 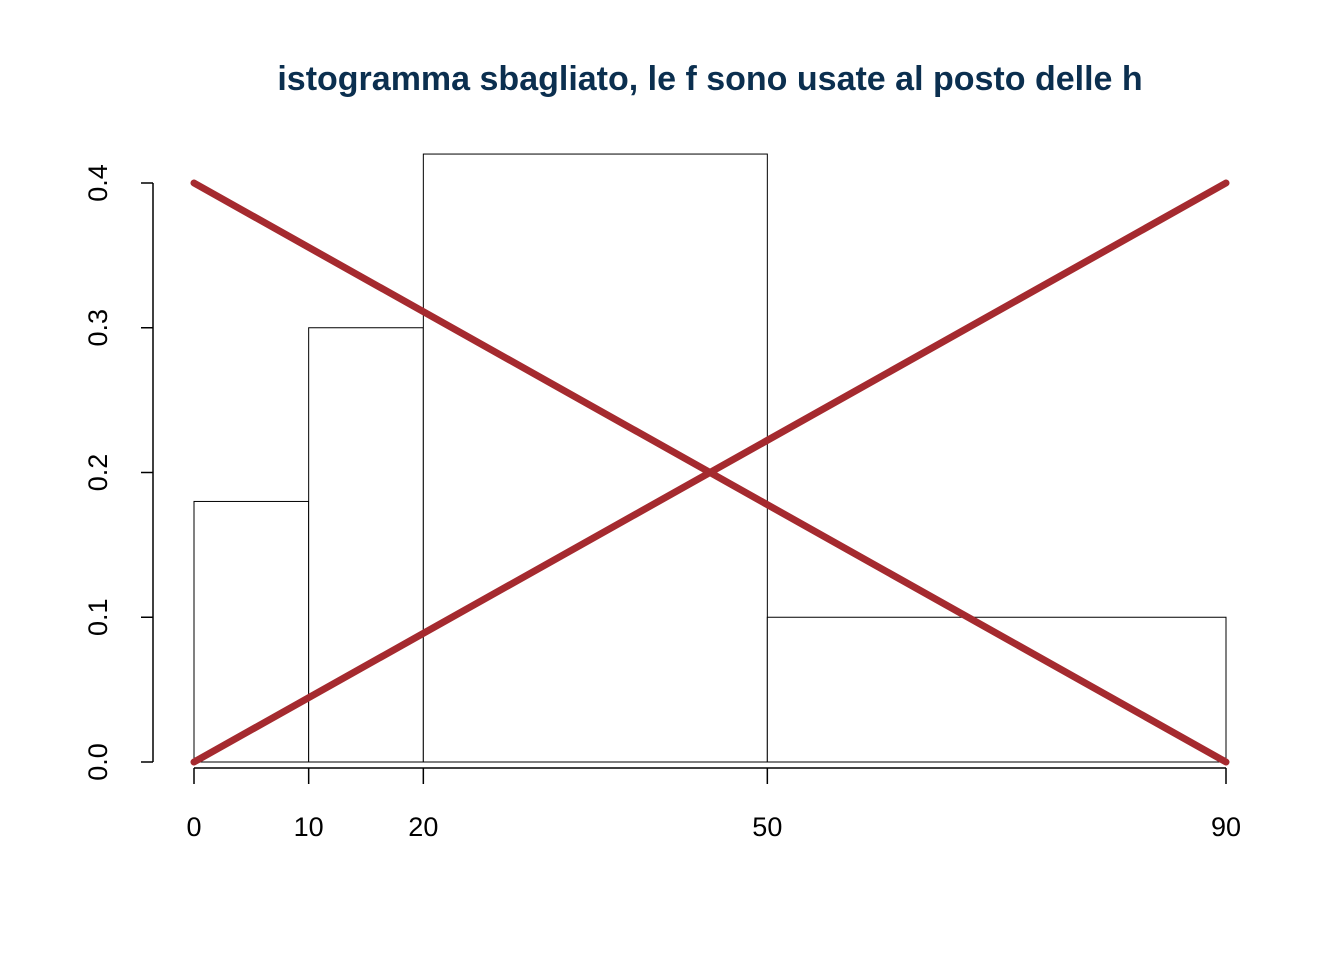 What do you see at coordinates (1226, 827) in the screenshot?
I see `x-tick-label-4: 90` at bounding box center [1226, 827].